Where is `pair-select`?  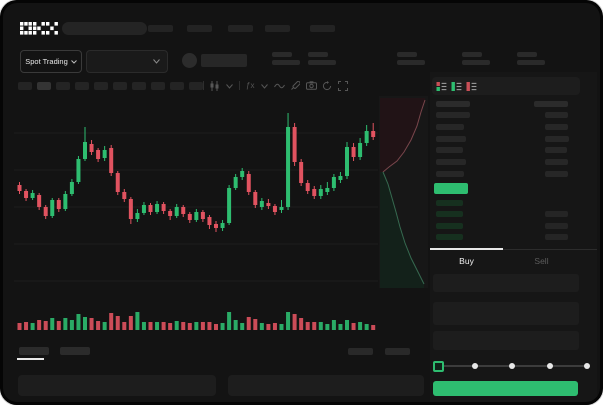 pair-select is located at coordinates (127, 61).